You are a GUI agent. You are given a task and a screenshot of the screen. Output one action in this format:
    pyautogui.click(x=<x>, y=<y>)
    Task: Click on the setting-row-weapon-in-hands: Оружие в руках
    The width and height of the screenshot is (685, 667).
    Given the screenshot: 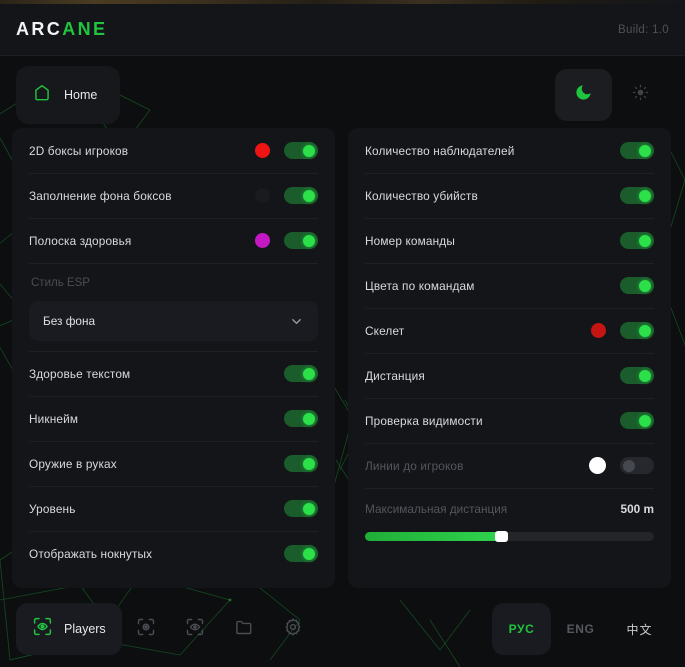 What is the action you would take?
    pyautogui.click(x=173, y=463)
    